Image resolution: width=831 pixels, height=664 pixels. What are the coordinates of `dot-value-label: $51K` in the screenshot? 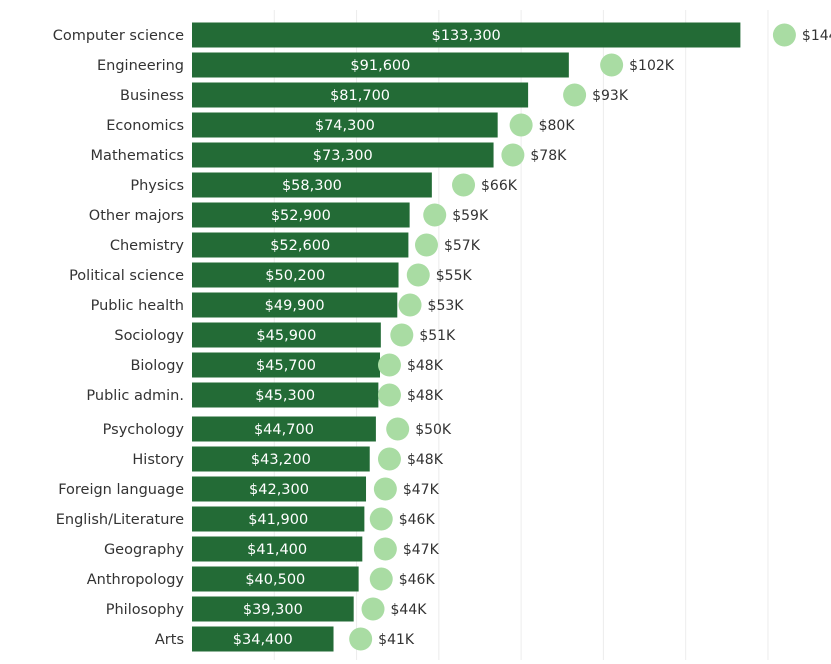 It's located at (437, 336).